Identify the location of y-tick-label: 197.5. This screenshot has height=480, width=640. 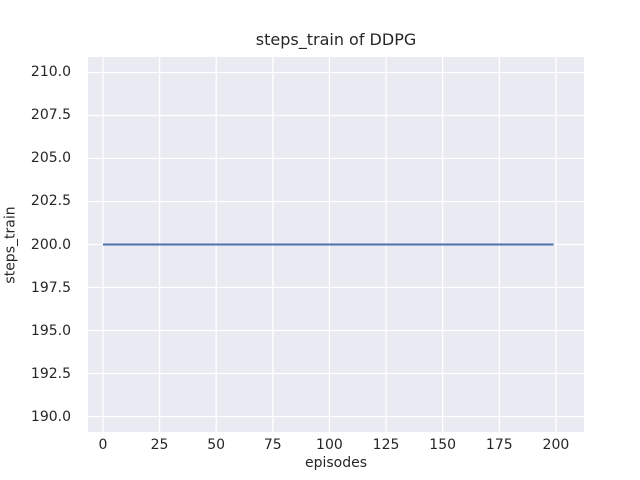
(50, 287).